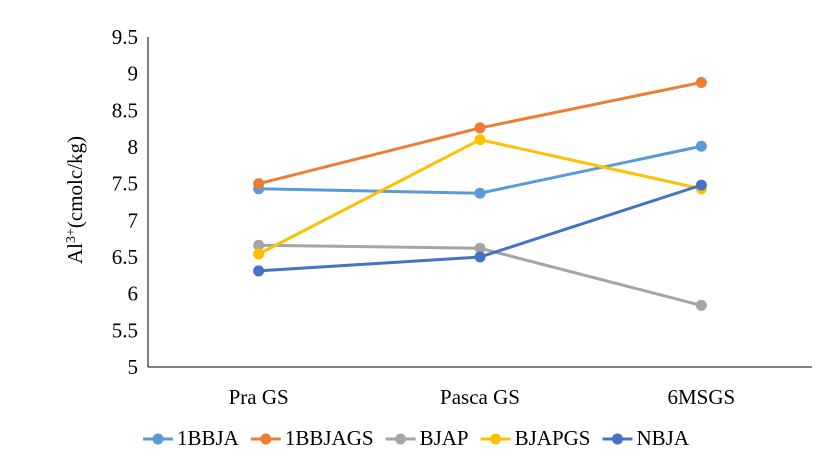  I want to click on y-tick-labels: 5 5.5 6 6.5 7 7.5 8 8.5 9 9.5, so click(125, 202).